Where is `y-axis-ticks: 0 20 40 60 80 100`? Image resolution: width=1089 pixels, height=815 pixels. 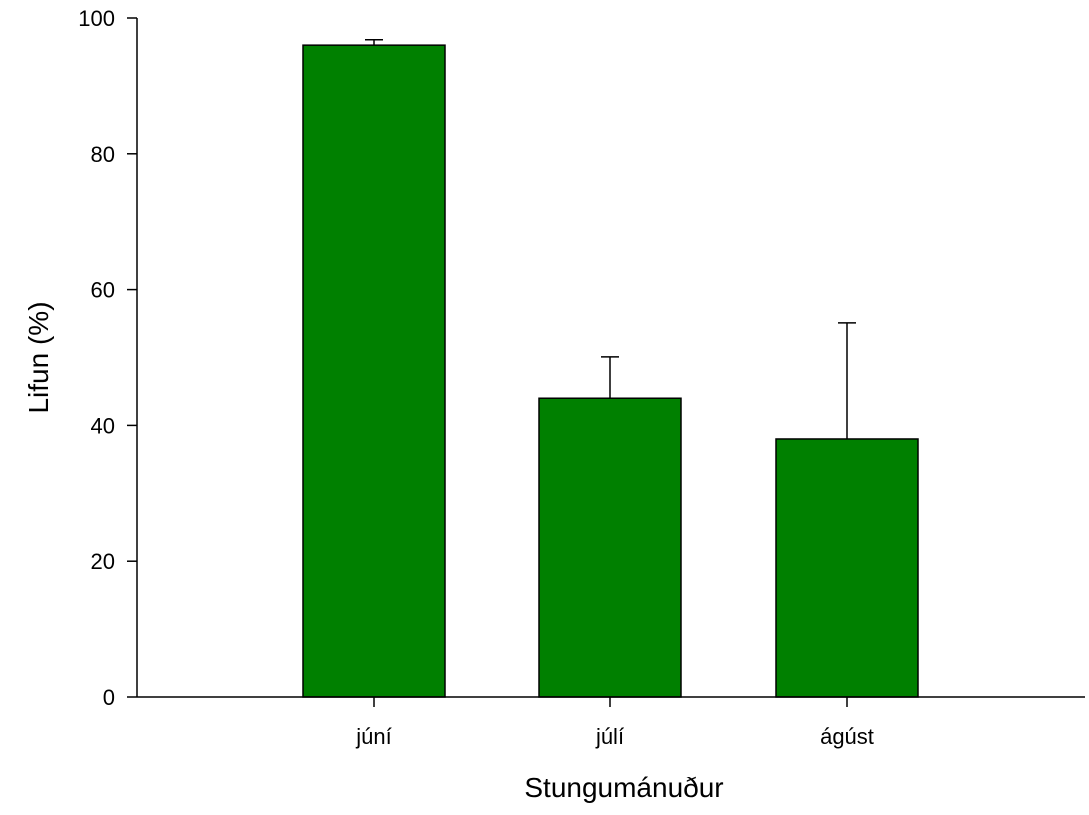
y-axis-ticks: 0 20 40 60 80 100 is located at coordinates (107, 358).